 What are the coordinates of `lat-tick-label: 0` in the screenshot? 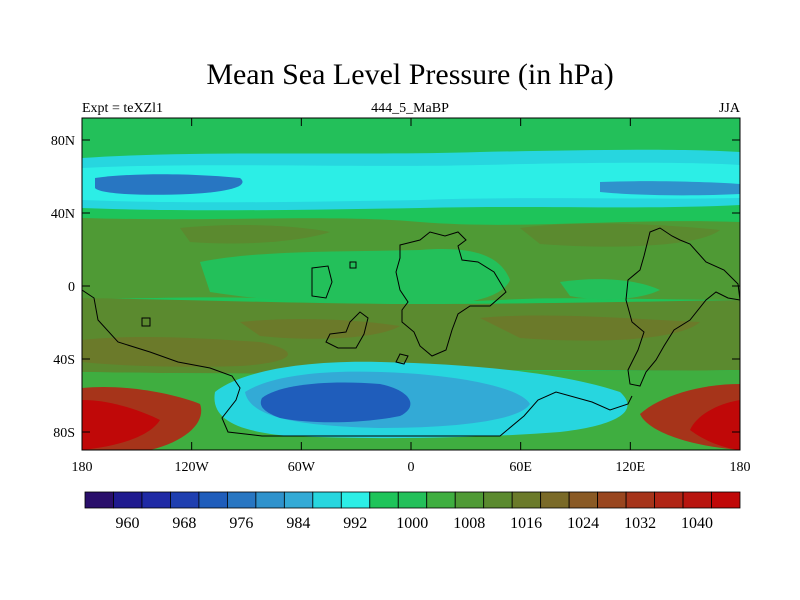 It's located at (71, 287).